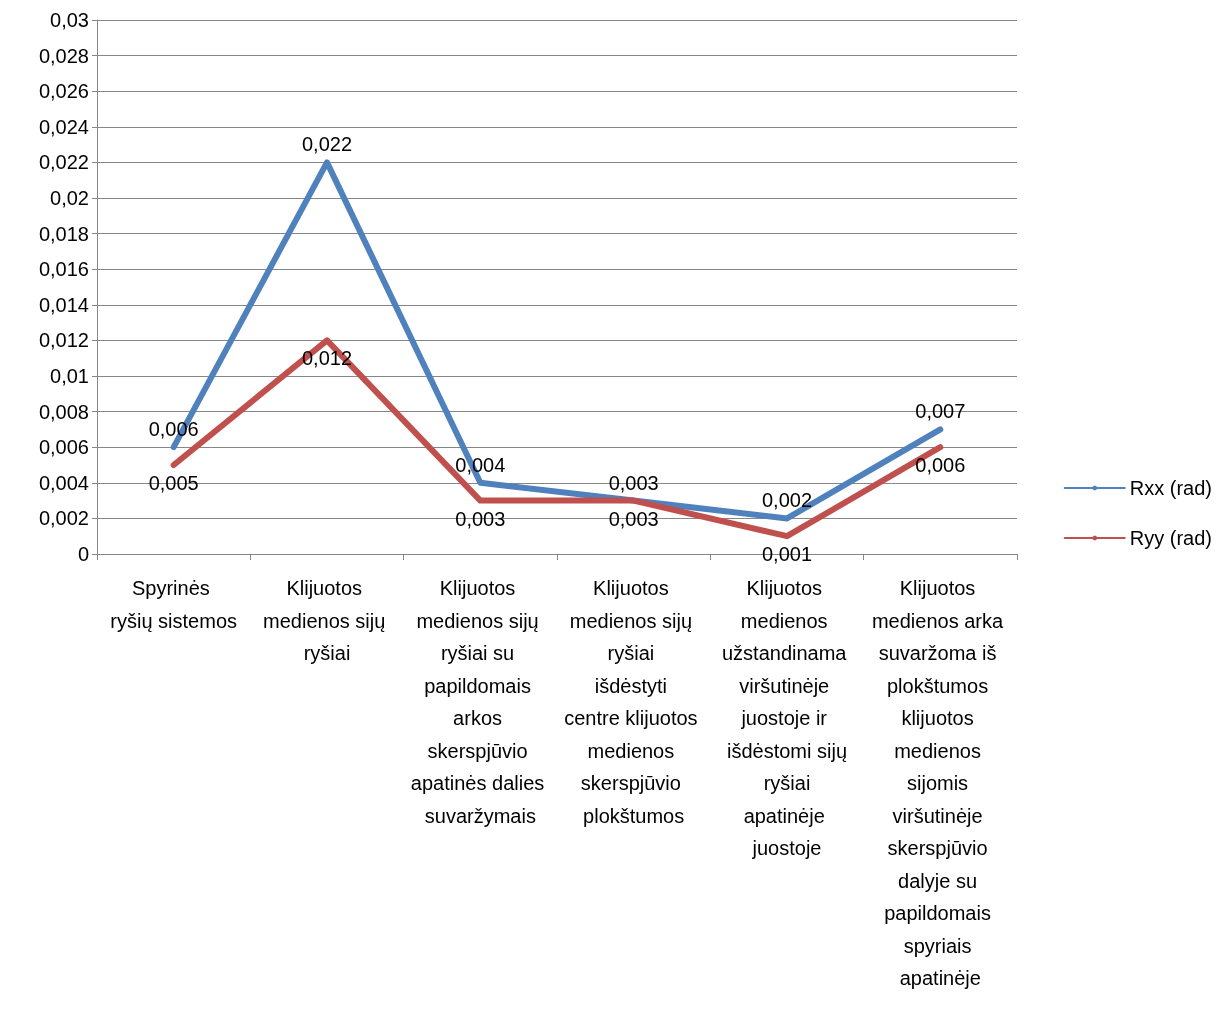 The height and width of the screenshot is (1026, 1227). I want to click on y-tick-label: 0,018, so click(63, 233).